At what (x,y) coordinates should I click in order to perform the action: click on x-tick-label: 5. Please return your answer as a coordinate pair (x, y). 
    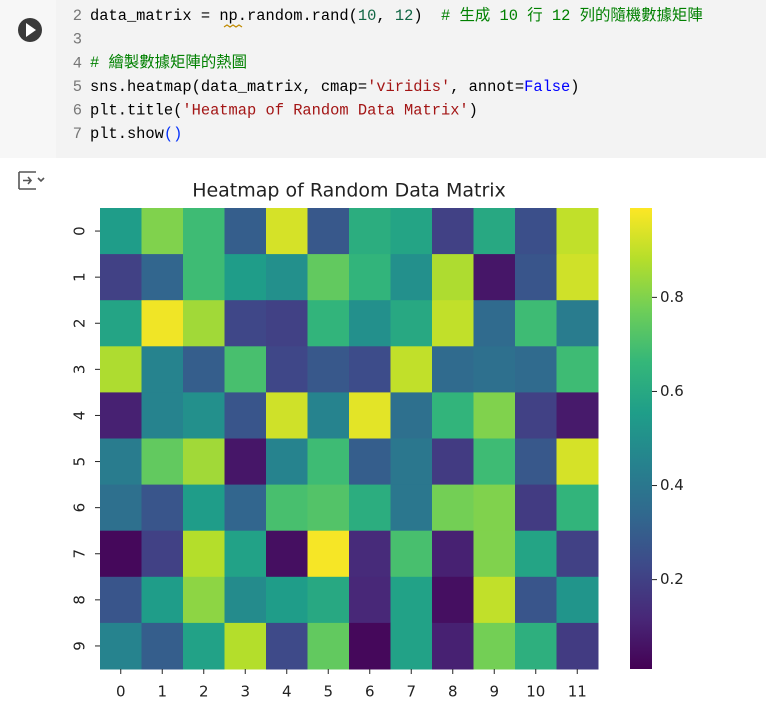
    Looking at the image, I should click on (328, 692).